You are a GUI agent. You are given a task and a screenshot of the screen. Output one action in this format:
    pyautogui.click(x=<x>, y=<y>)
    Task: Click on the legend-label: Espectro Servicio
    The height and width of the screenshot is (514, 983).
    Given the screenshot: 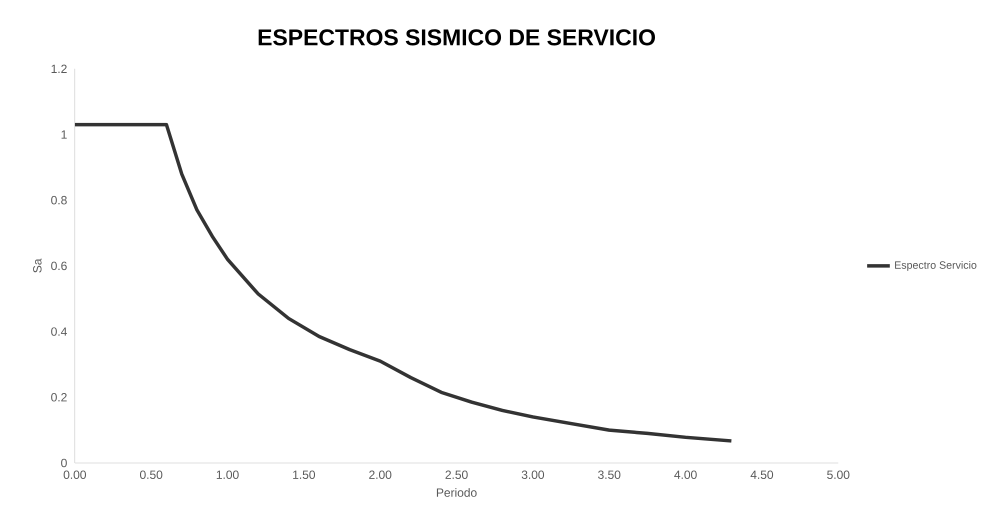 What is the action you would take?
    pyautogui.click(x=935, y=266)
    